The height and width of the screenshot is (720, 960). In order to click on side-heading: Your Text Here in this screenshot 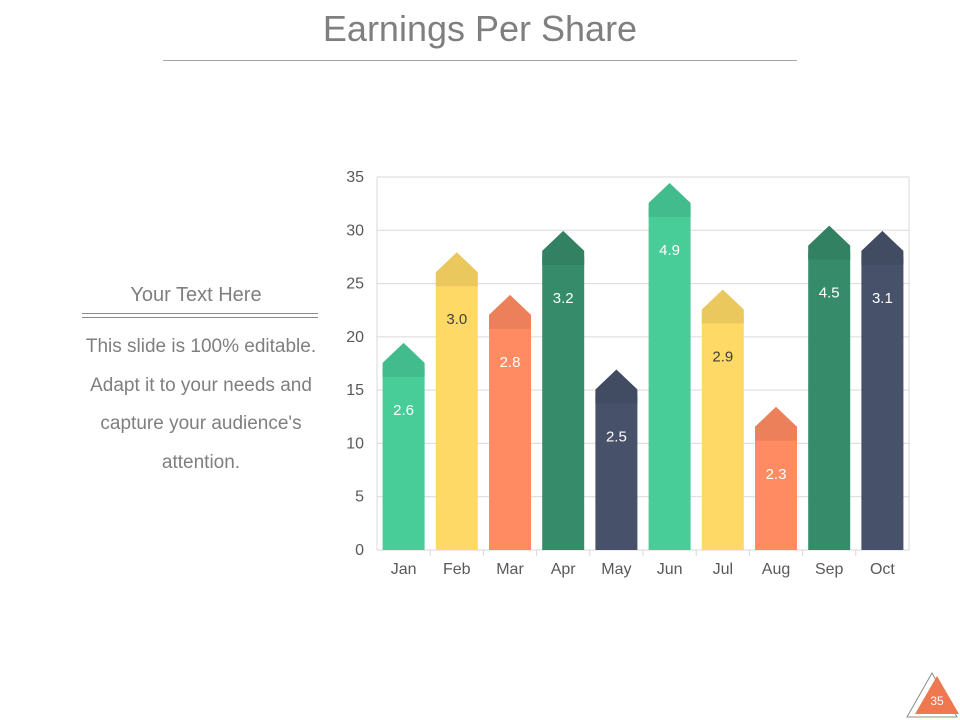, I will do `click(196, 295)`.